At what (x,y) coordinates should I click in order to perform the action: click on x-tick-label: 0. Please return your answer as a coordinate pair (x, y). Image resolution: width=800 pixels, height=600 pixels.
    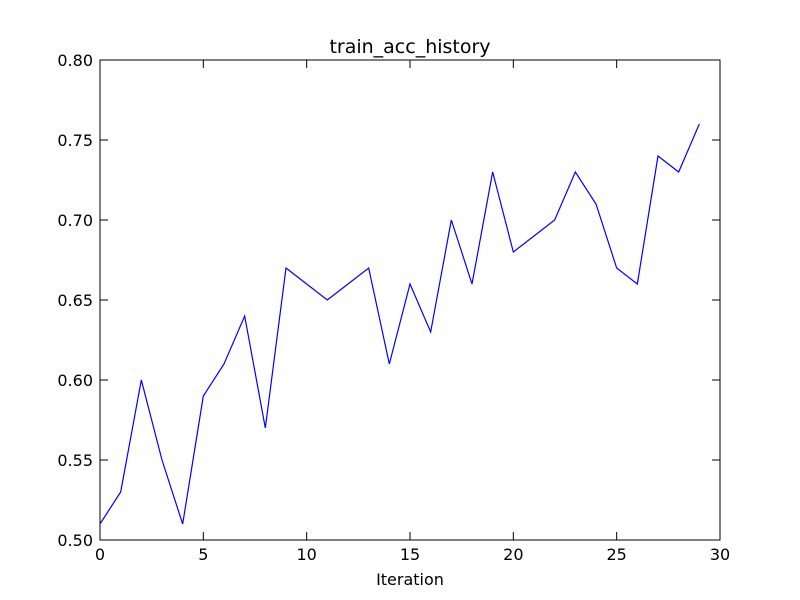
    Looking at the image, I should click on (100, 554).